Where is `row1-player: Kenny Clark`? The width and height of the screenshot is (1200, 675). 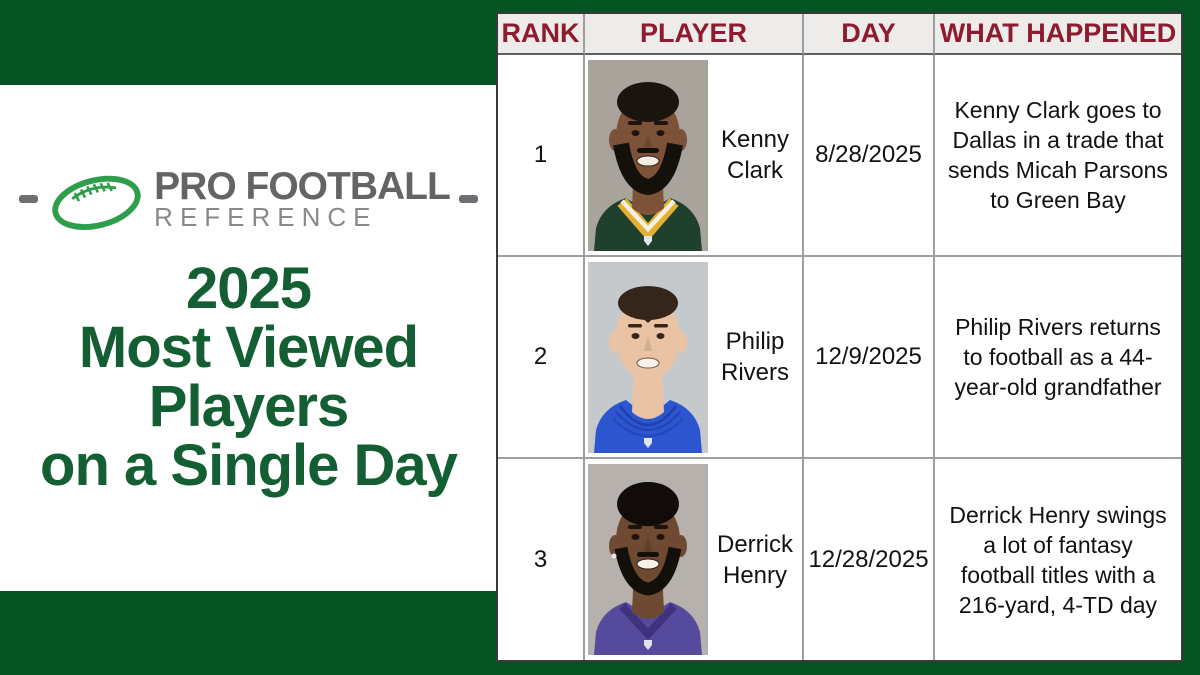
row1-player: Kenny Clark is located at coordinates (694, 156).